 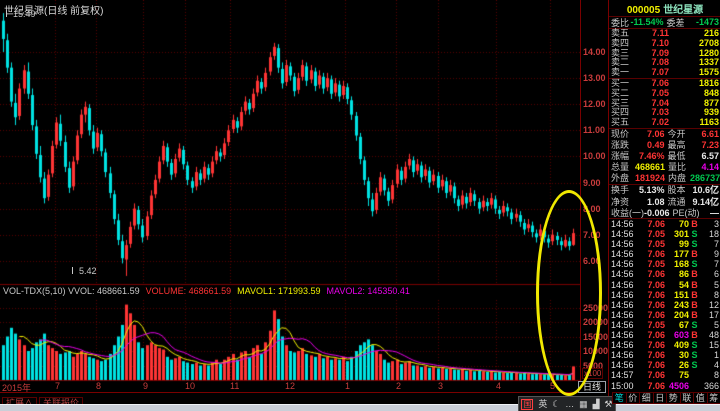 I want to click on stock-header: 000005 世纪星源, so click(x=664, y=8).